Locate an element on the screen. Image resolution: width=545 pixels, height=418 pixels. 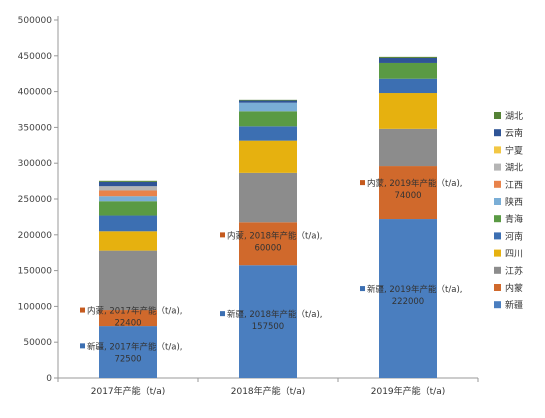
legend-label: 陕西 is located at coordinates (514, 202).